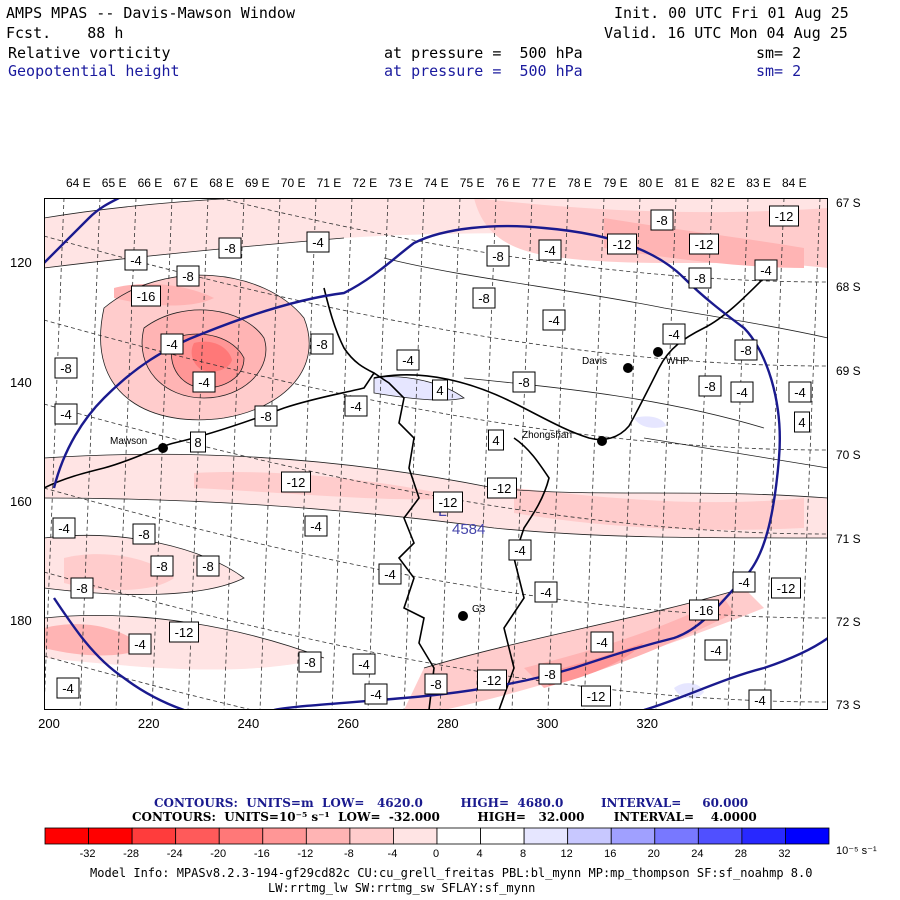 This screenshot has width=900, height=900. I want to click on colorbar-tick: -24, so click(174, 854).